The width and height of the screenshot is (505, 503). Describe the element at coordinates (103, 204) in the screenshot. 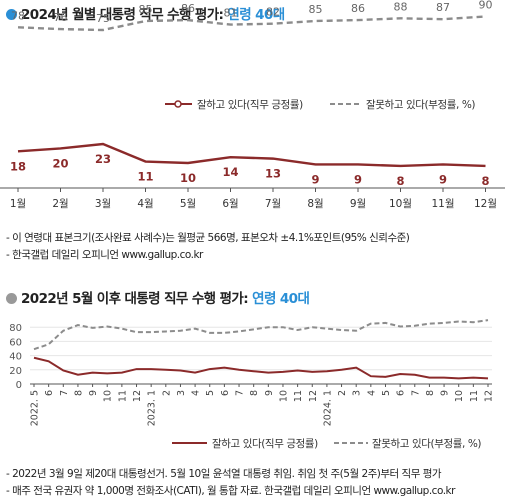

I see `x-tick-label: 3월` at that location.